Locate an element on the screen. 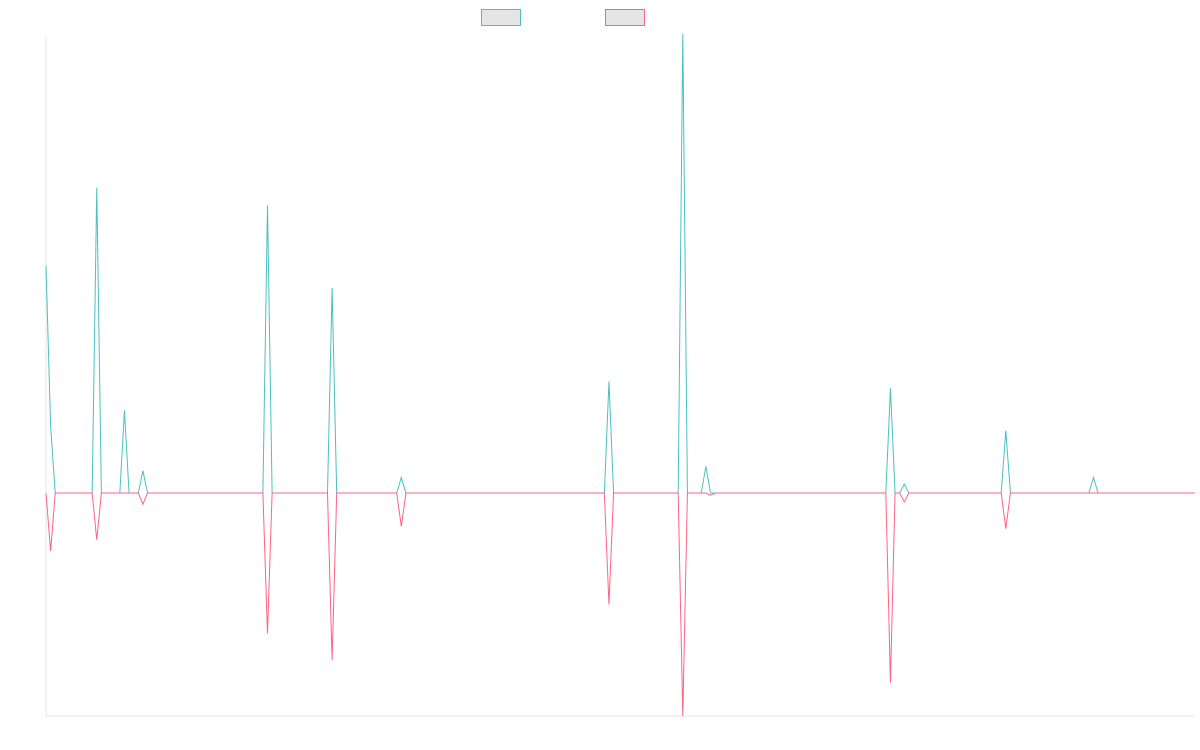 The image size is (1200, 750). chart-legend is located at coordinates (563, 17).